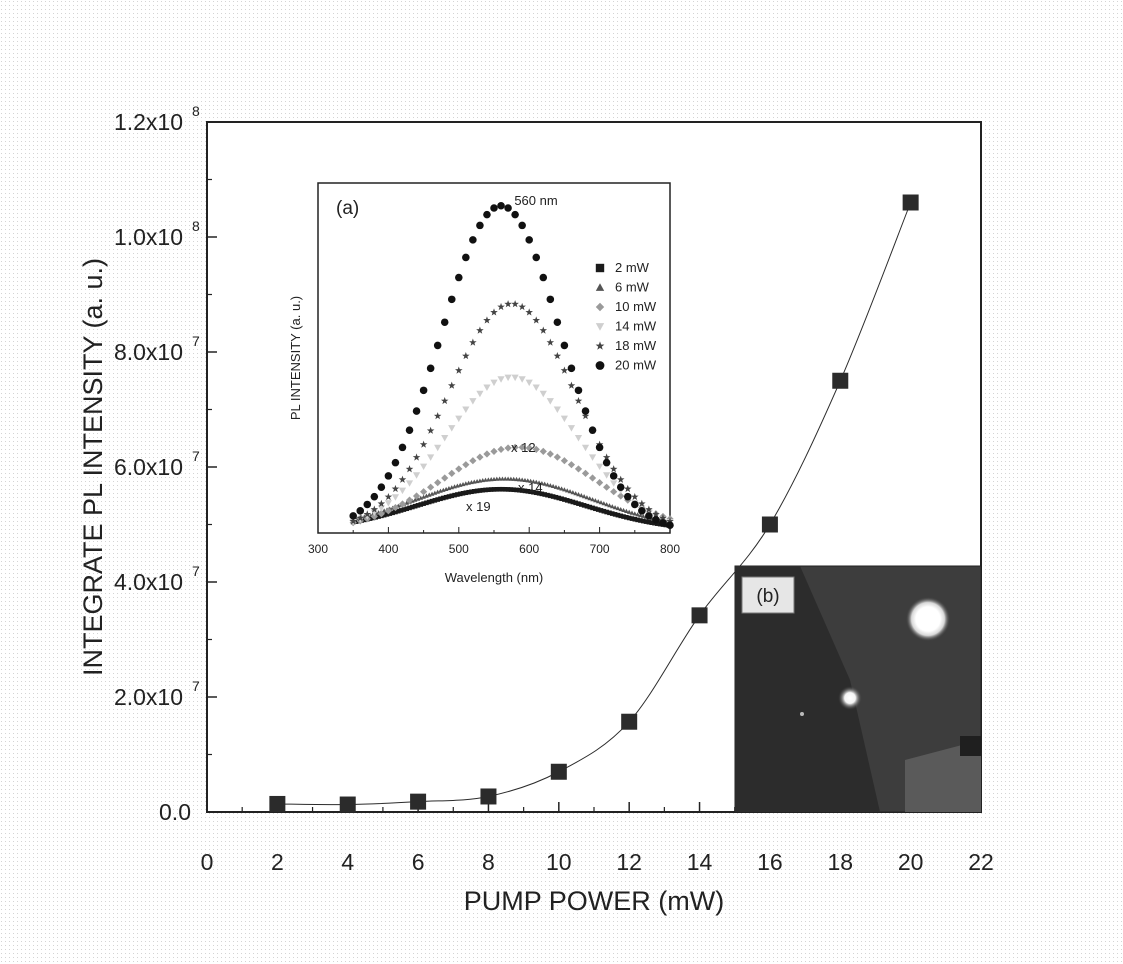 This screenshot has width=1123, height=964. Describe the element at coordinates (840, 862) in the screenshot. I see `main-x-tick-label: 18` at that location.